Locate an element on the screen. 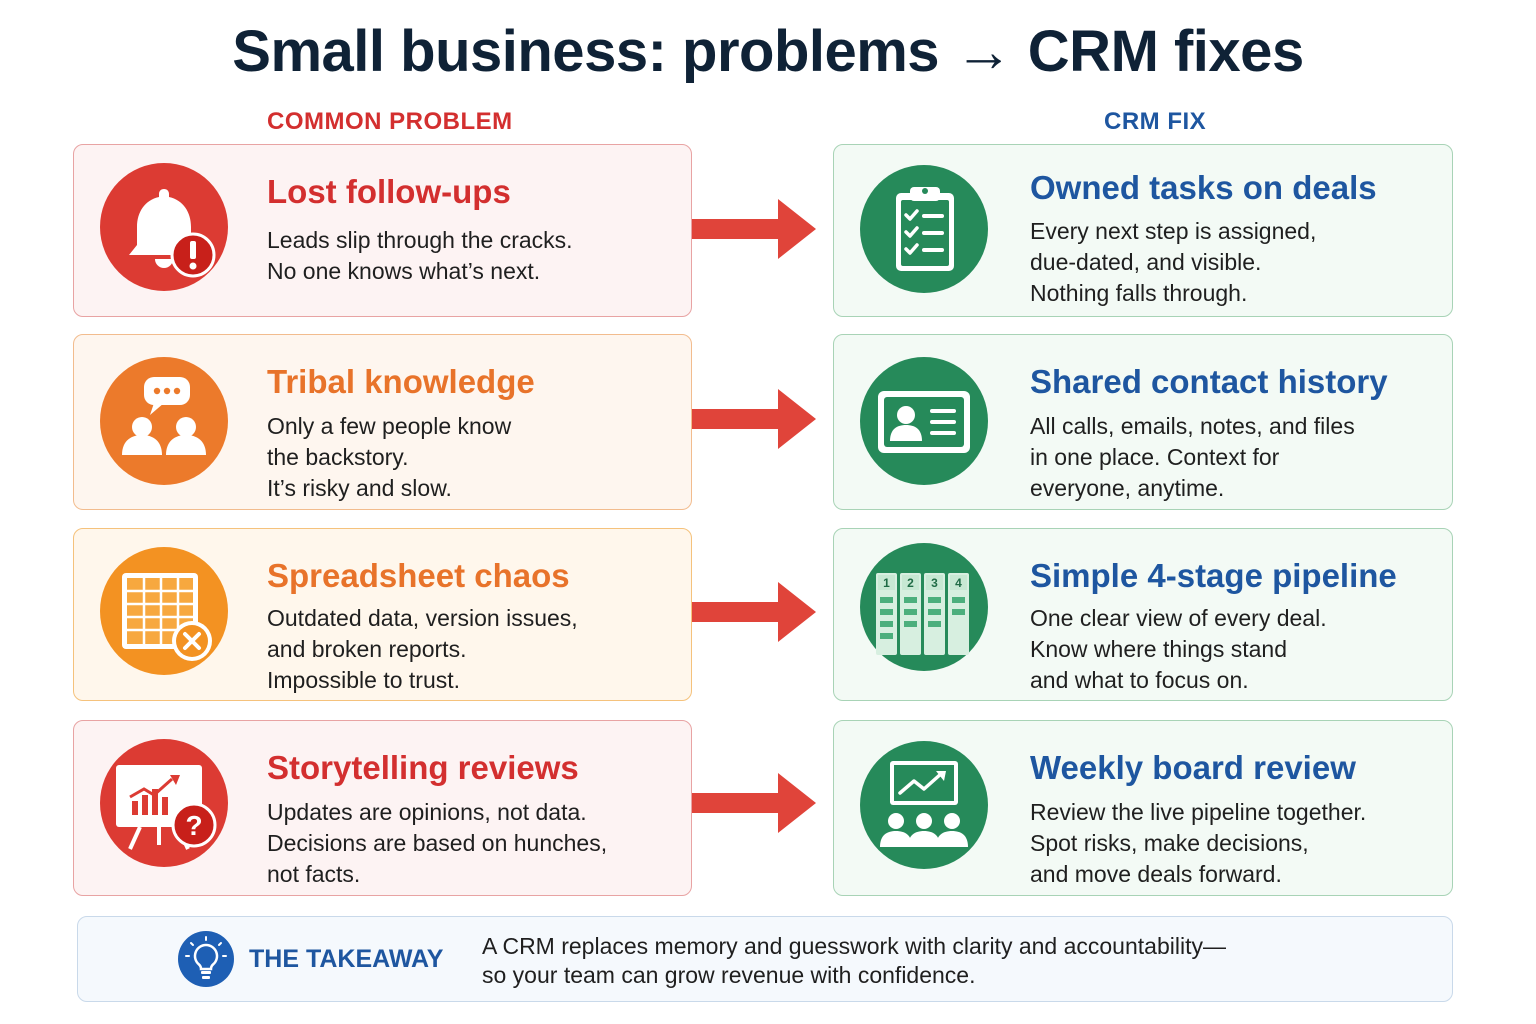 This screenshot has width=1536, height=1024. problem-text-line: not facts. is located at coordinates (314, 874).